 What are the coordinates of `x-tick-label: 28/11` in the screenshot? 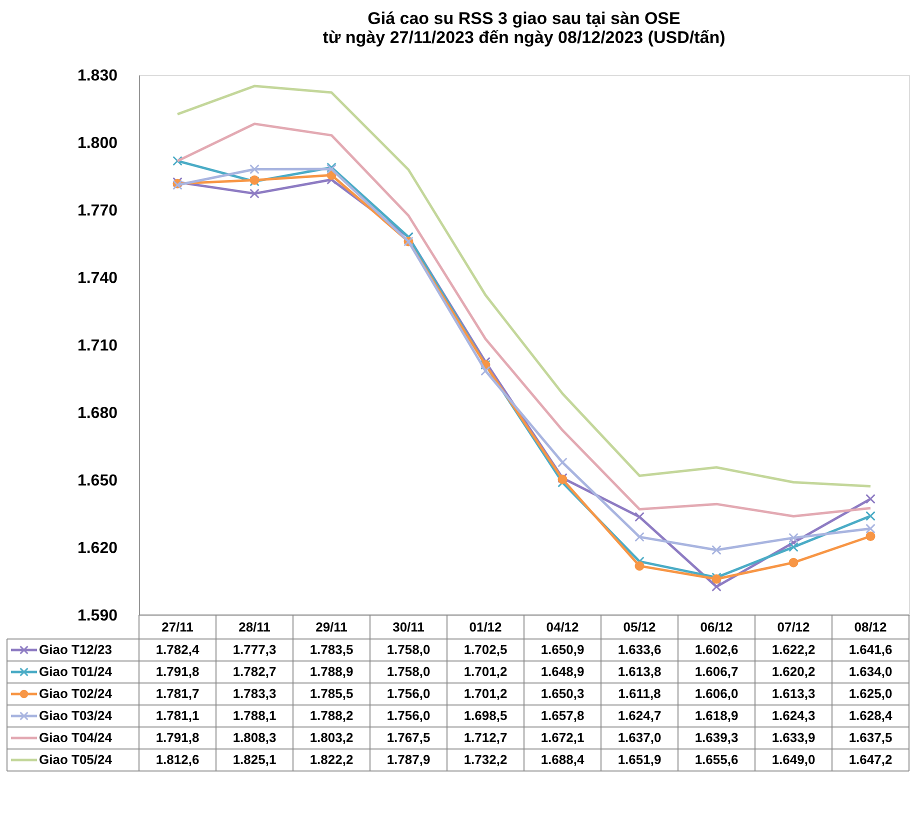 It's located at (254, 627).